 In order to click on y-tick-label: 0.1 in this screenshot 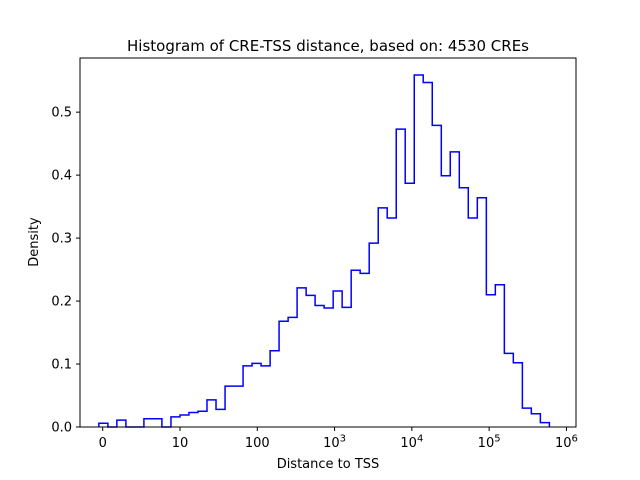, I will do `click(61, 365)`.